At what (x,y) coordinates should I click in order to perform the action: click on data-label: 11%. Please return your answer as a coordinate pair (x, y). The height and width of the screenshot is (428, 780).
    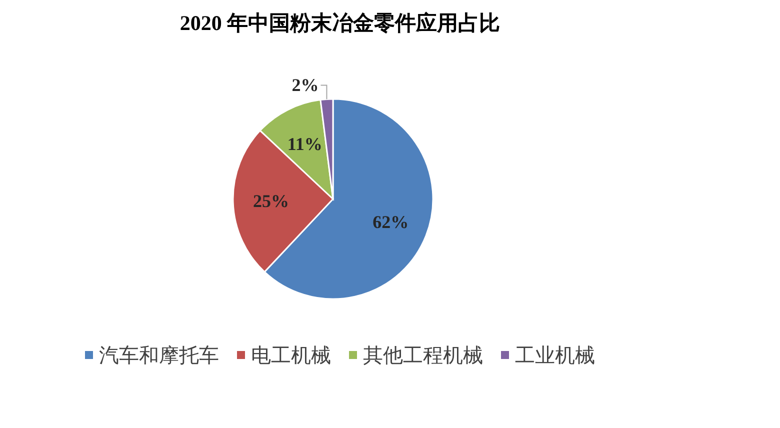
    Looking at the image, I should click on (304, 144).